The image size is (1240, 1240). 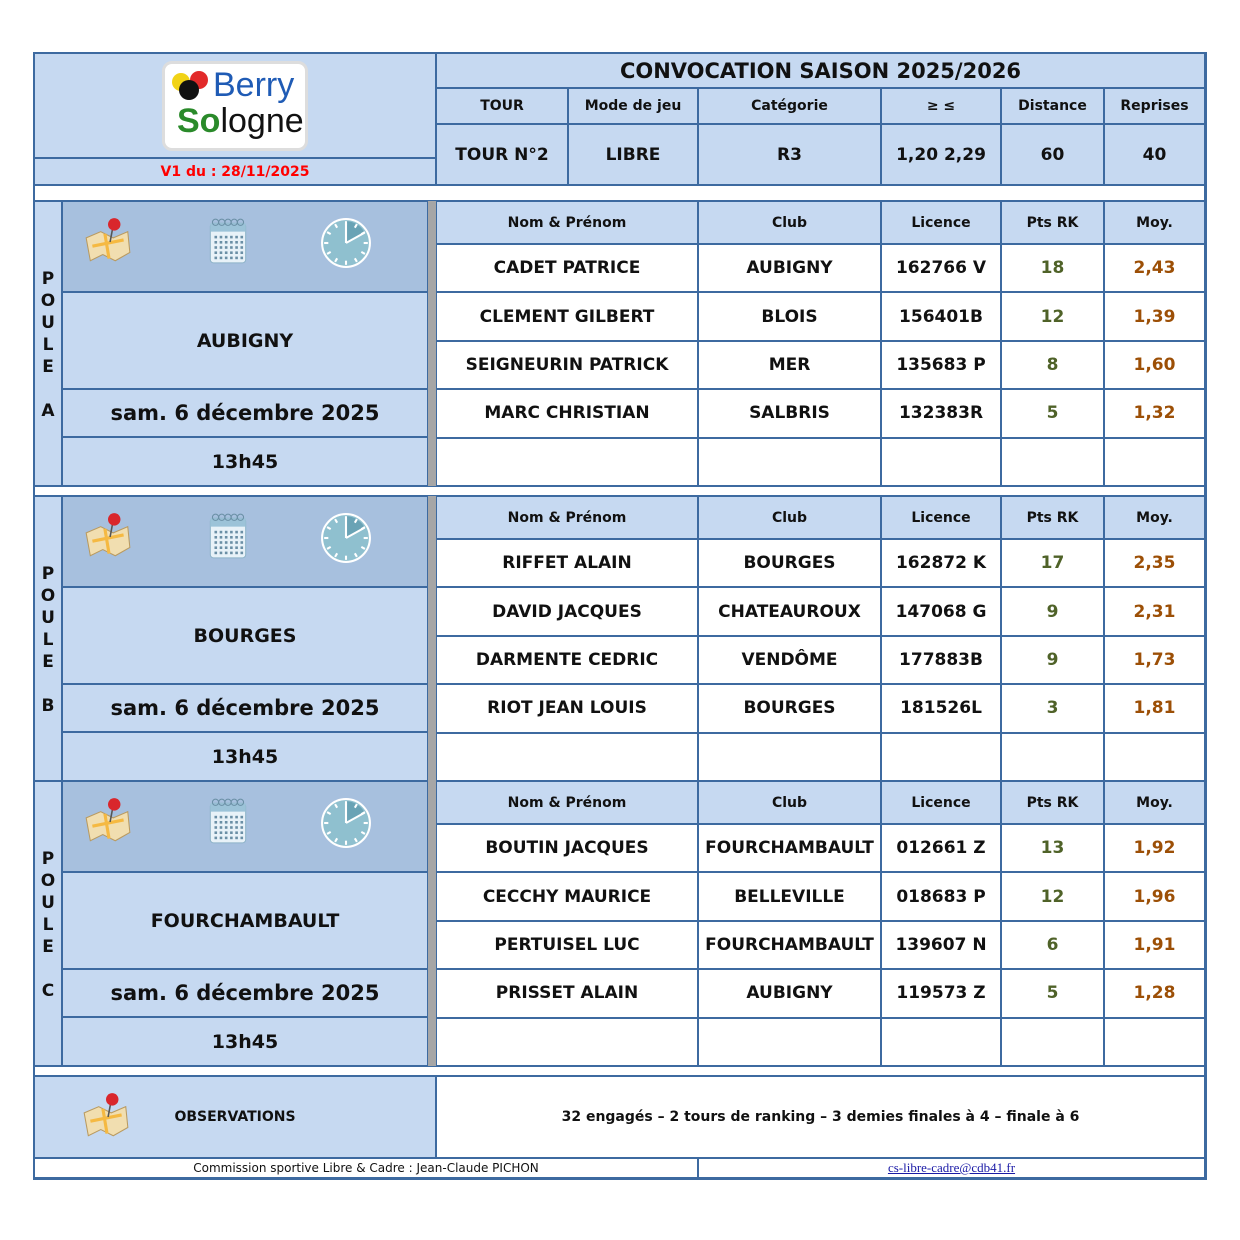 What do you see at coordinates (1154, 896) in the screenshot?
I see `player-moyenne: 1,96` at bounding box center [1154, 896].